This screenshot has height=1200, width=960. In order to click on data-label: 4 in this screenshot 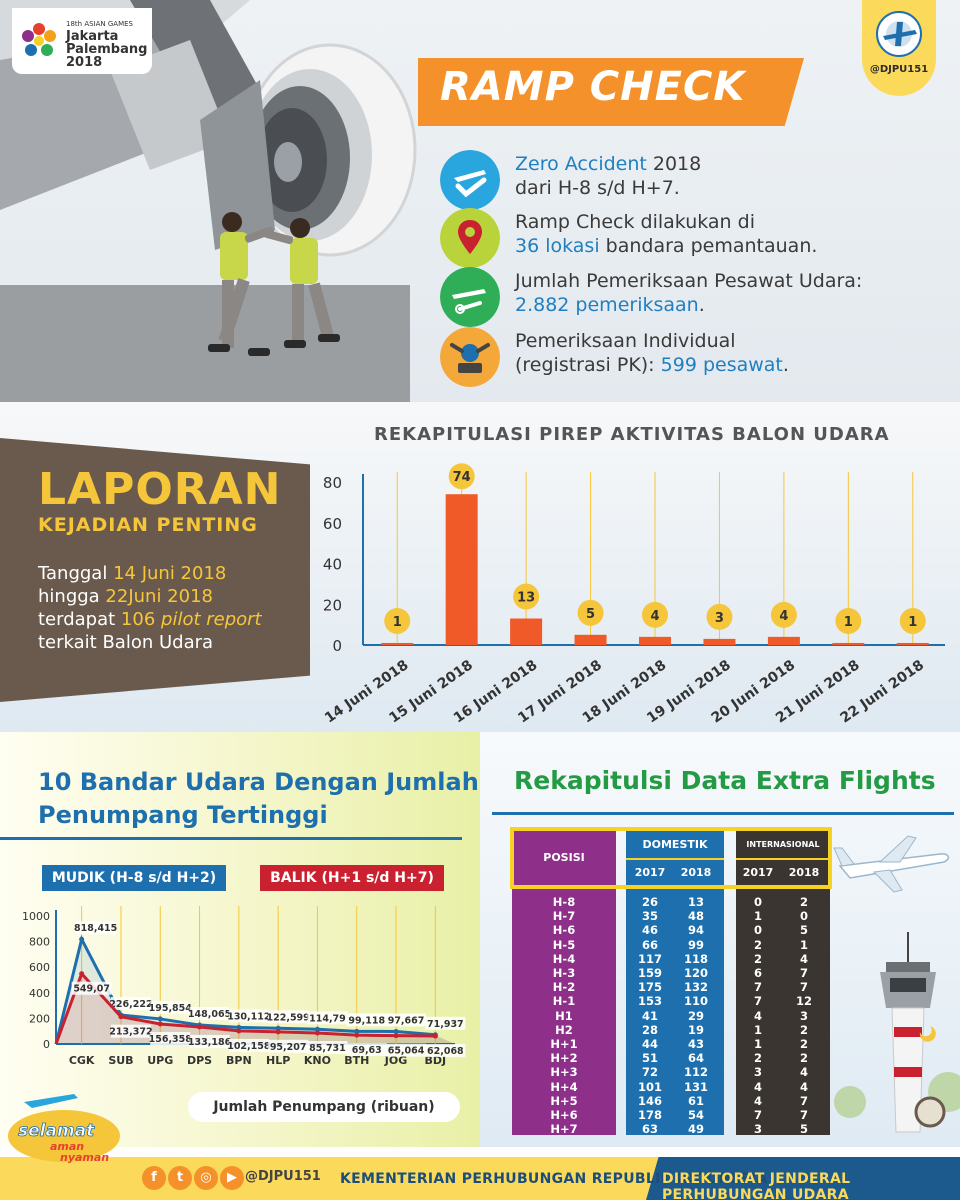, I will do `click(654, 616)`.